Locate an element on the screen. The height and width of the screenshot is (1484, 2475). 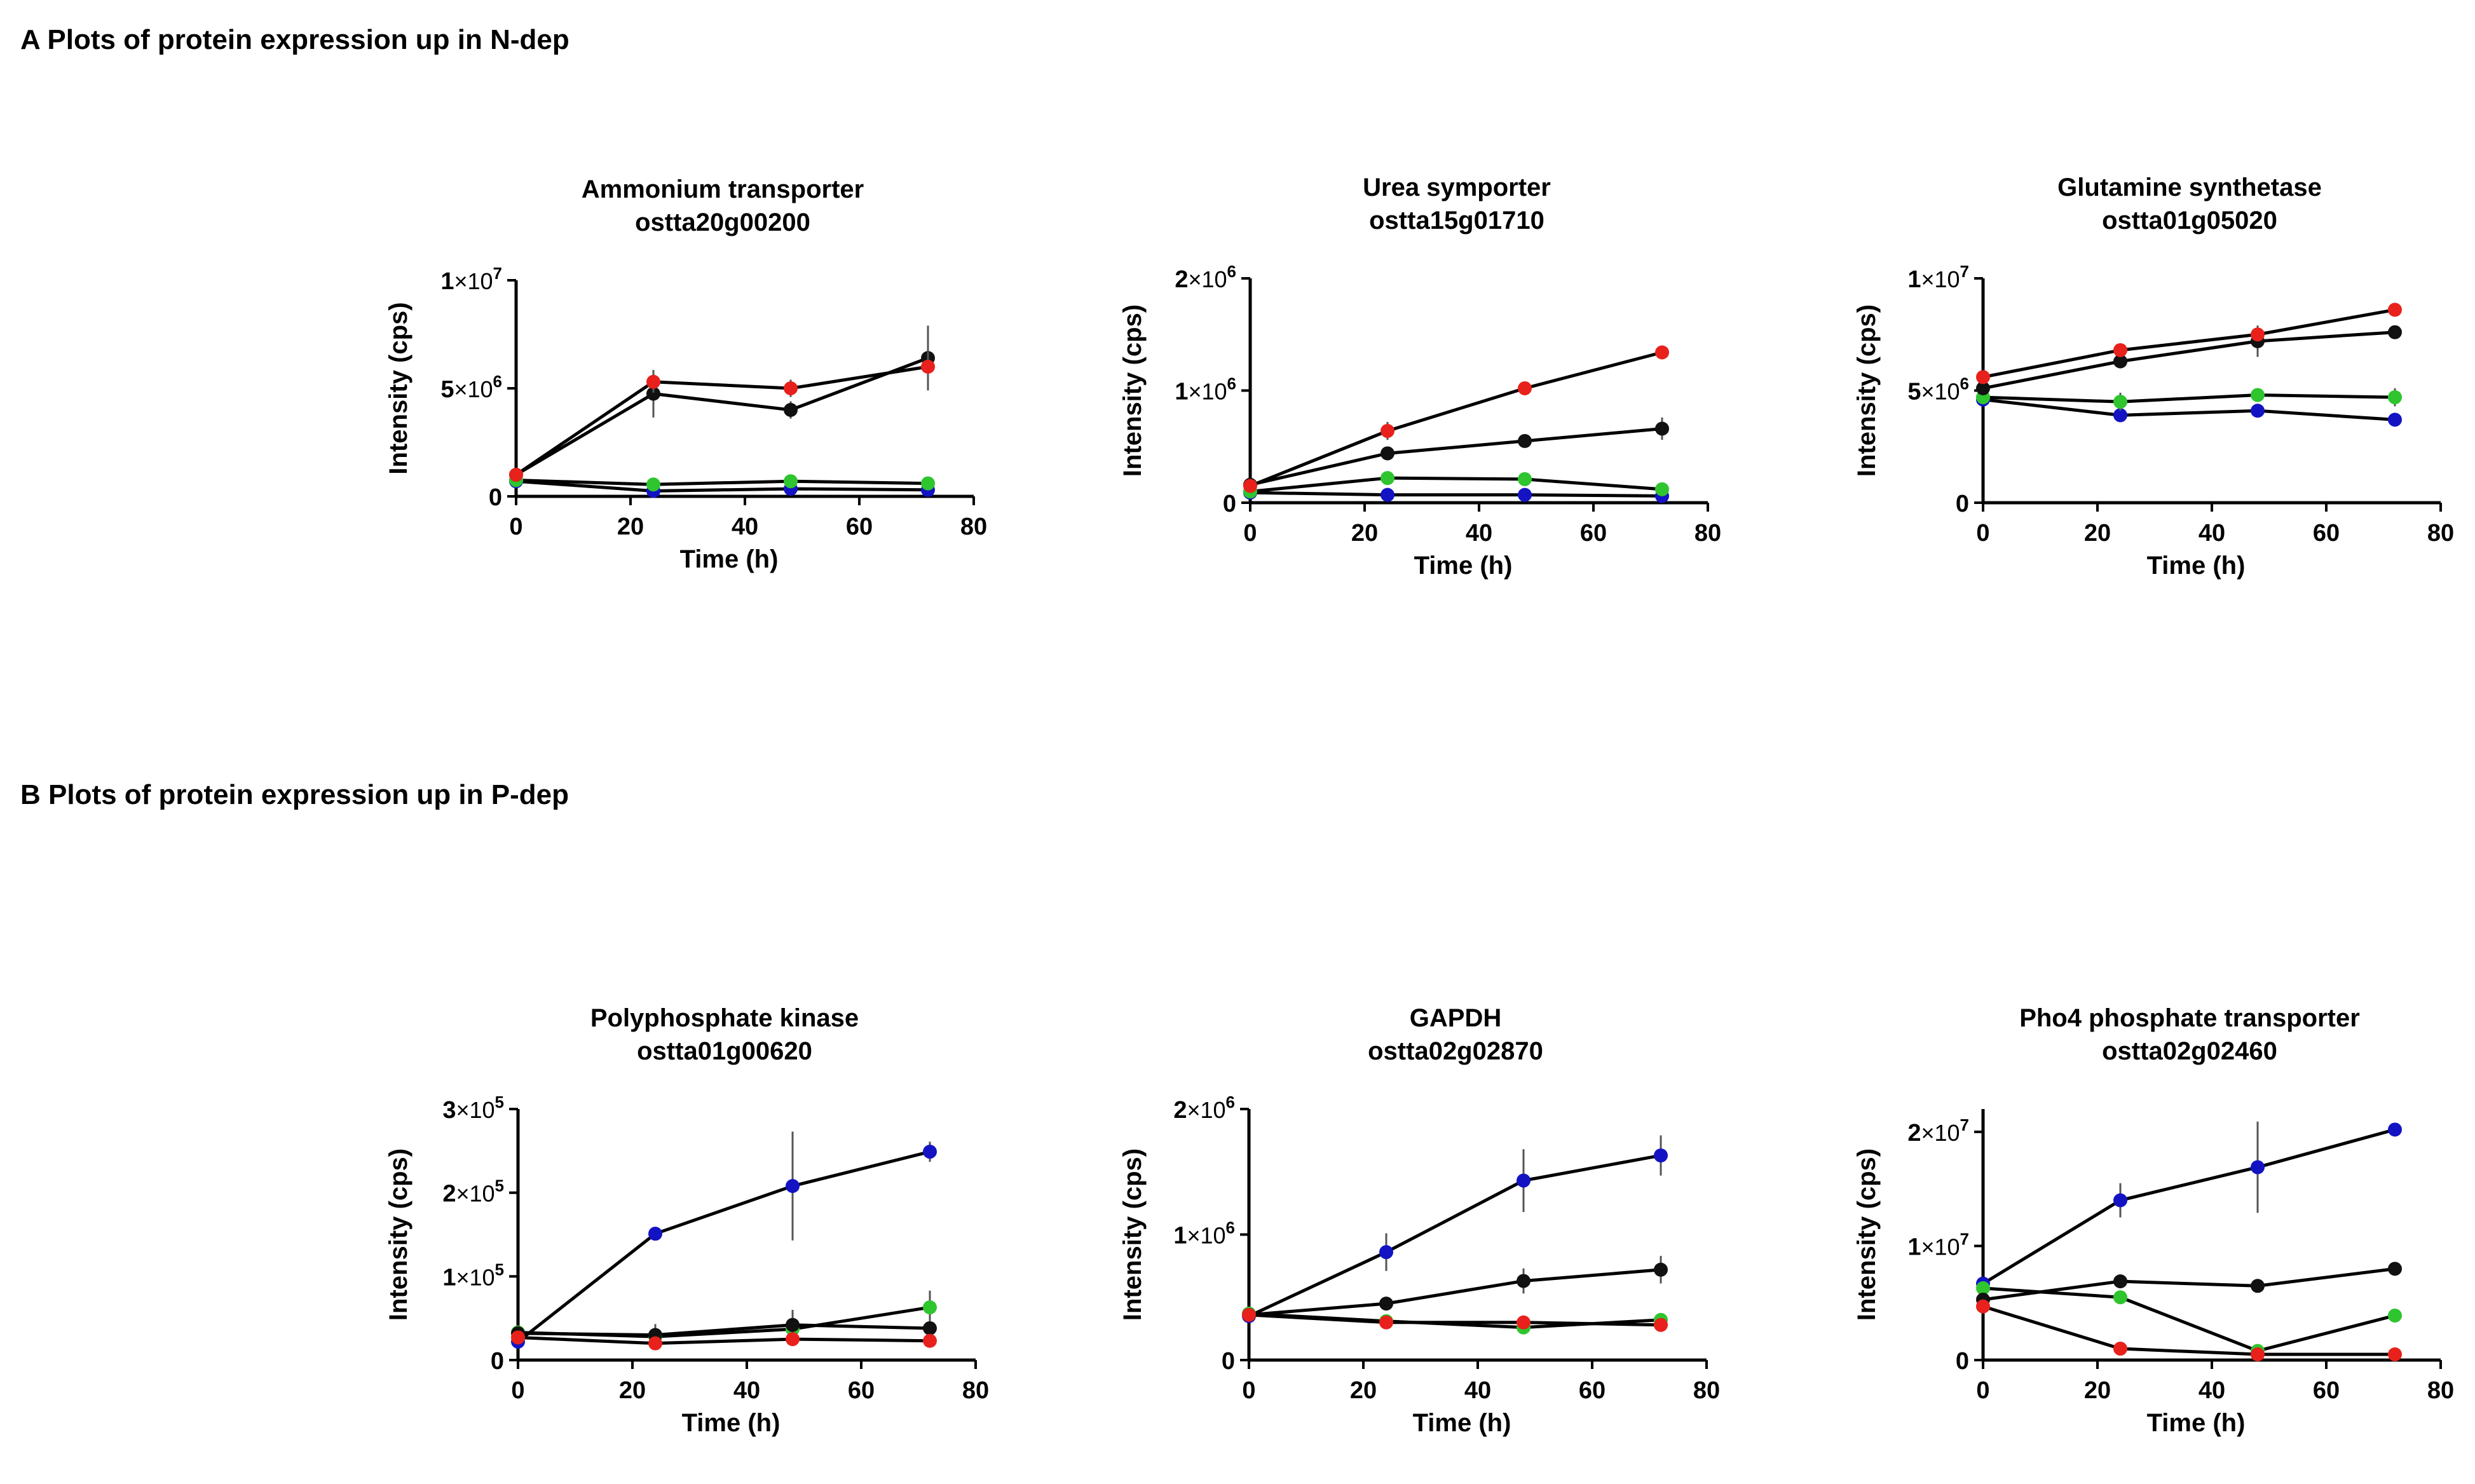
chart-title: Urea symporter is located at coordinates (1457, 187).